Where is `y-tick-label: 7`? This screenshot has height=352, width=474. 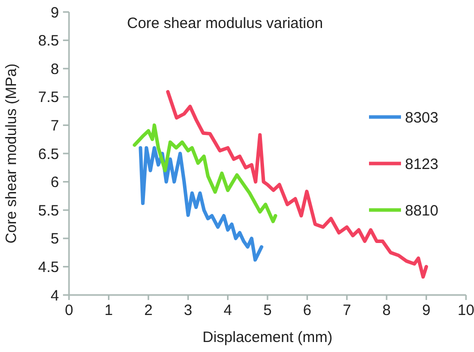
y-tick-label: 7 is located at coordinates (54, 125).